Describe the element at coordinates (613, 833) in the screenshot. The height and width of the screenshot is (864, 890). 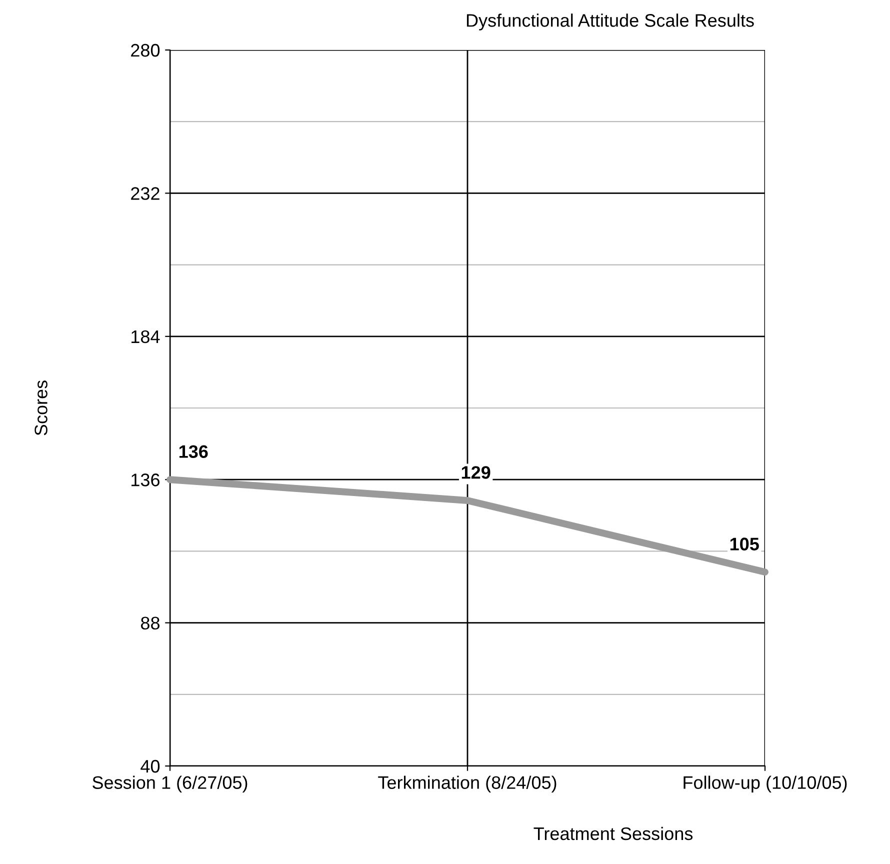
I see `x-axis-title: Treatment Sessions` at that location.